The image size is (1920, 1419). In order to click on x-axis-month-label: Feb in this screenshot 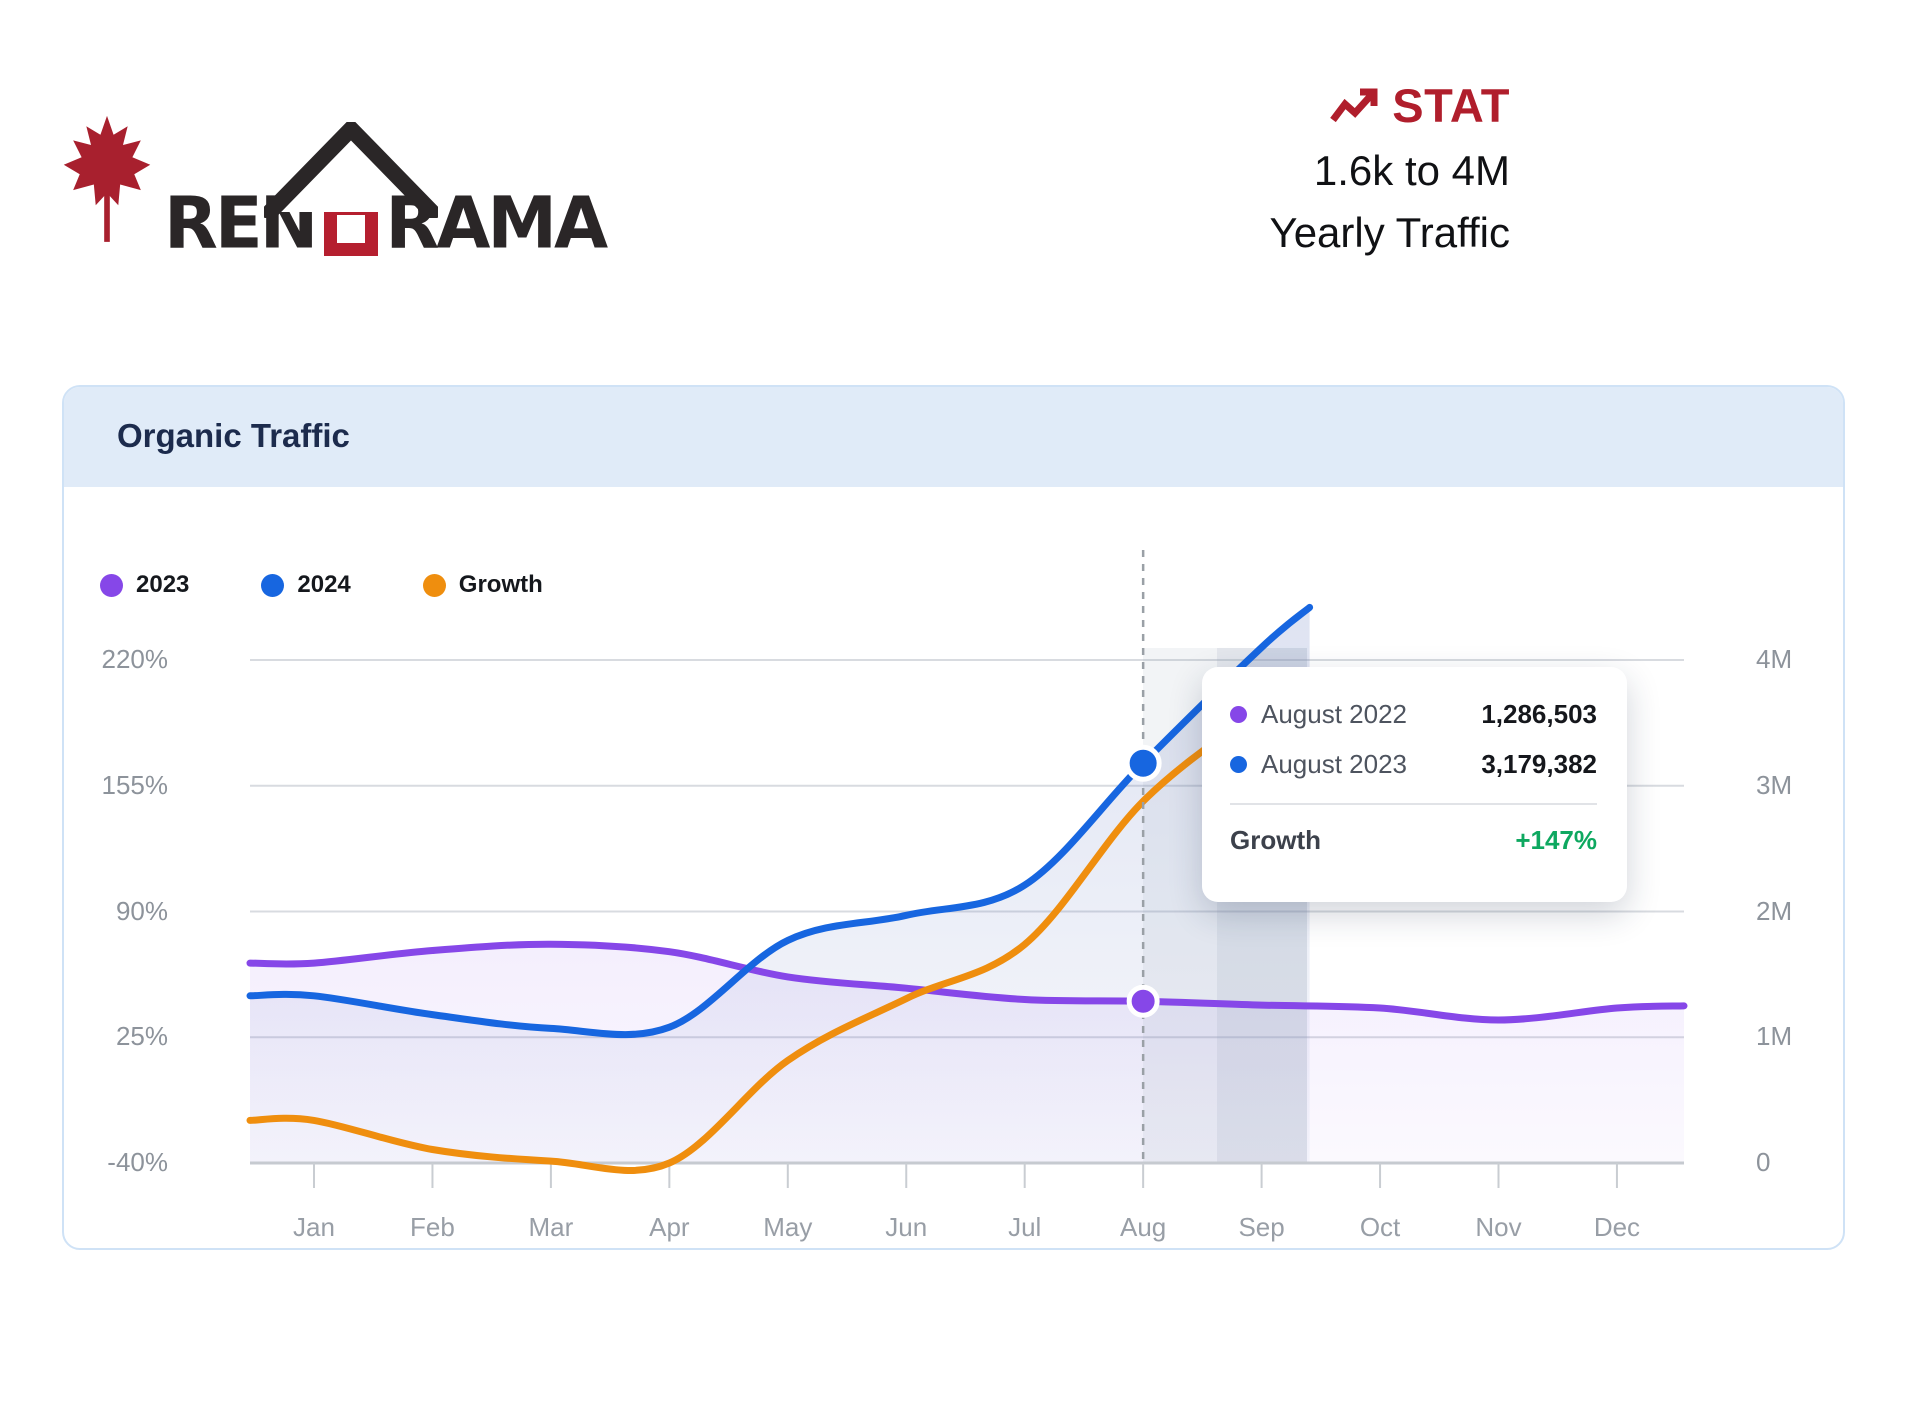, I will do `click(432, 1227)`.